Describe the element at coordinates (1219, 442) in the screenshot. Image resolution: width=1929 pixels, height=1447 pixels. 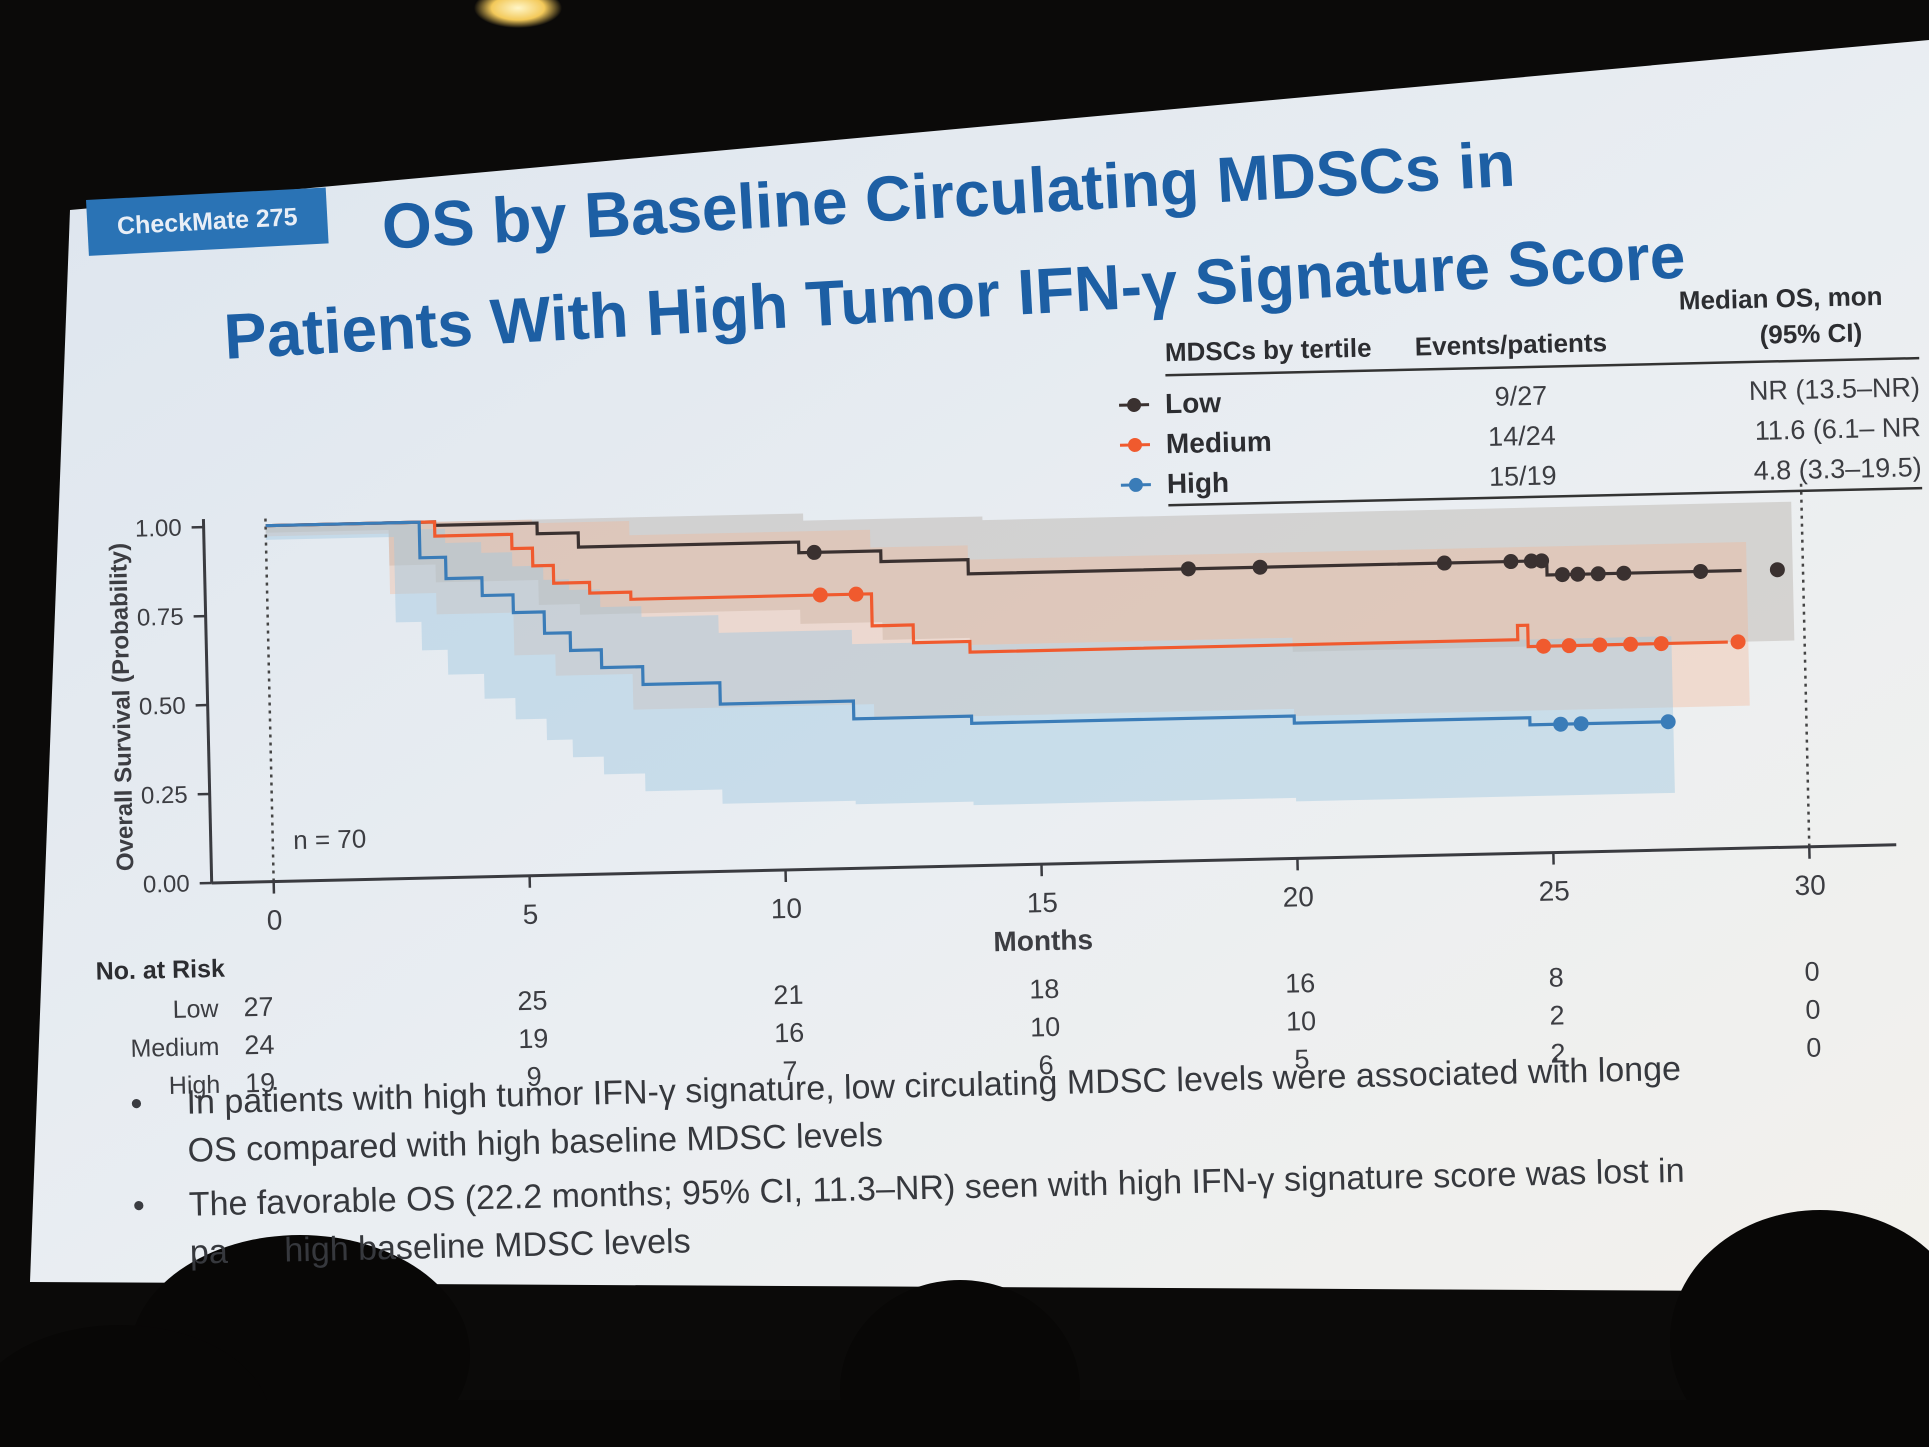
I see `legend-label-medium: Medium` at that location.